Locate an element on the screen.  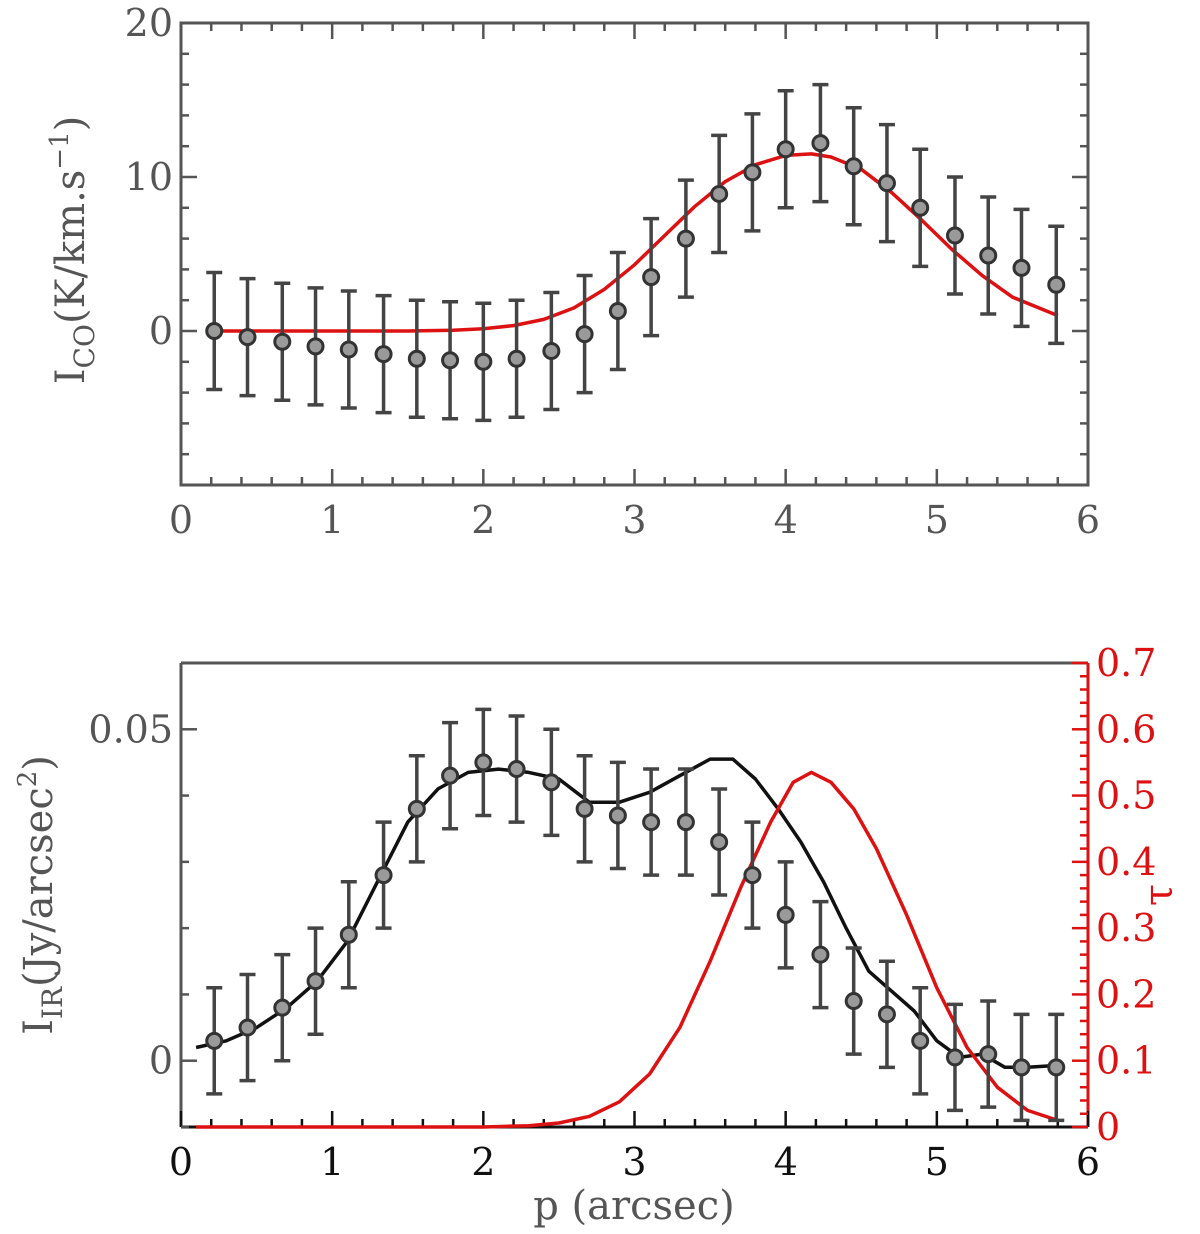
top-xtick-label: 1 is located at coordinates (332, 520).